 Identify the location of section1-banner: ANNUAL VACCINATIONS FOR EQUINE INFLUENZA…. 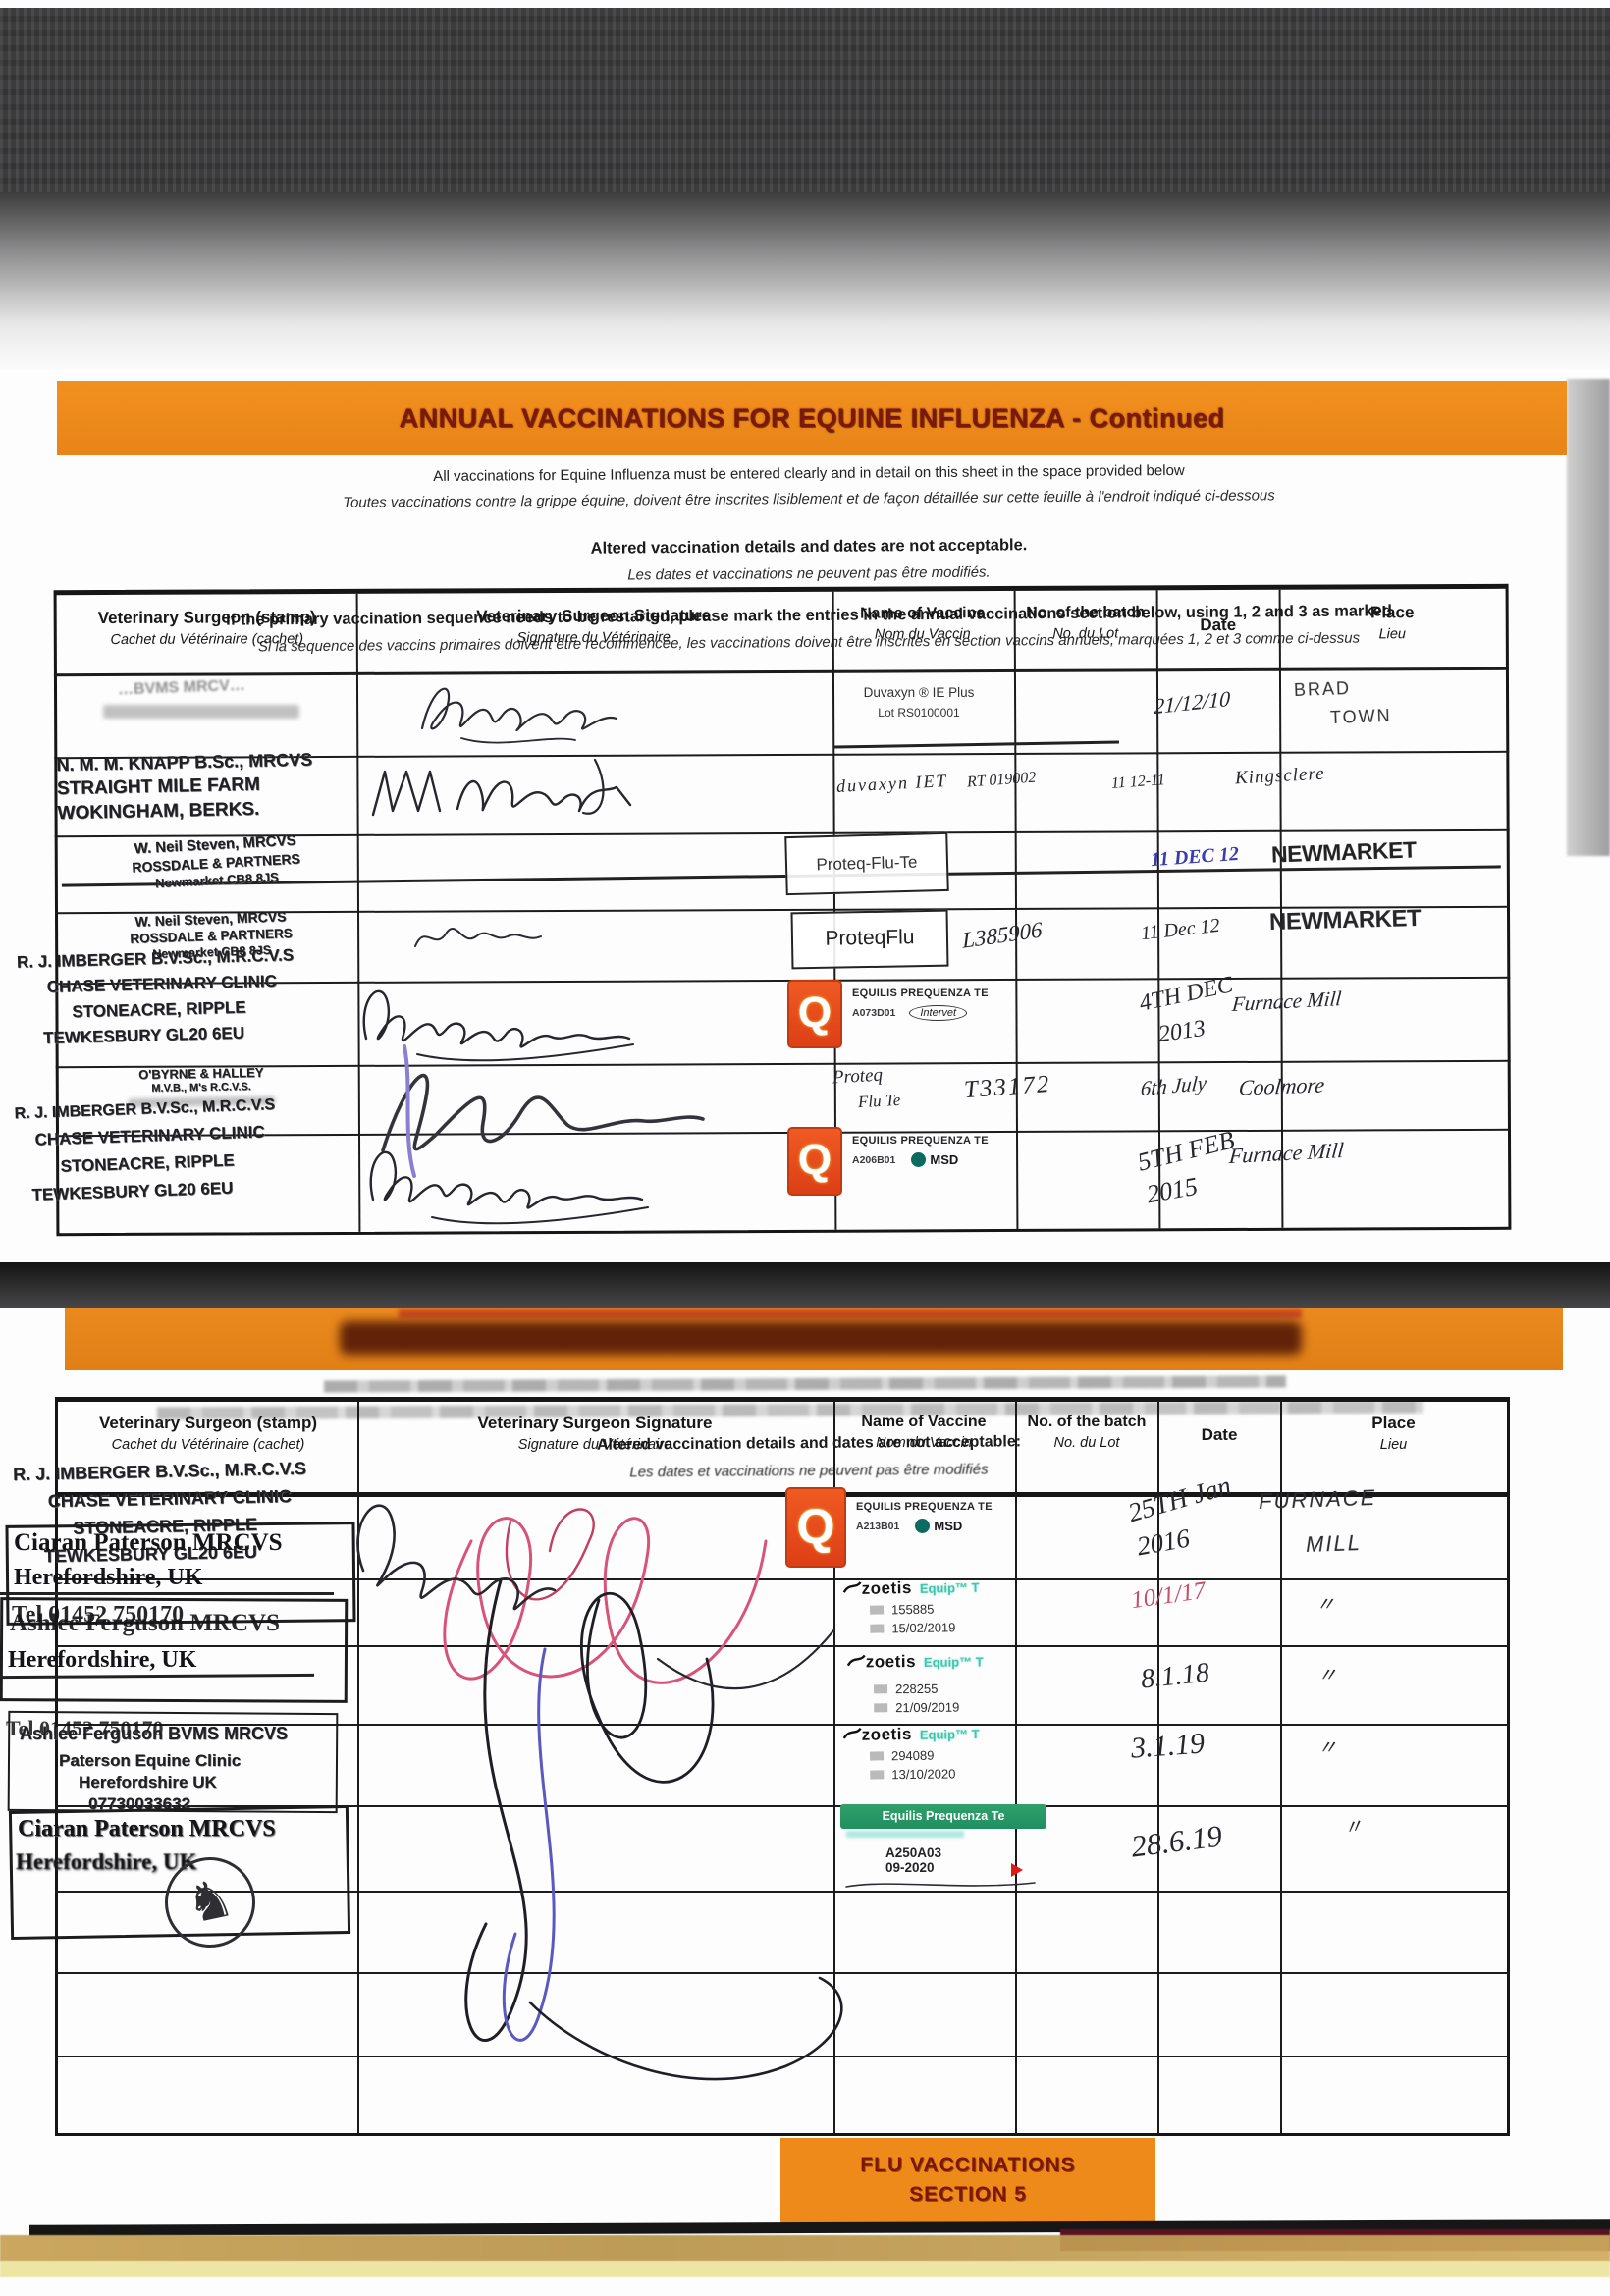
(812, 418).